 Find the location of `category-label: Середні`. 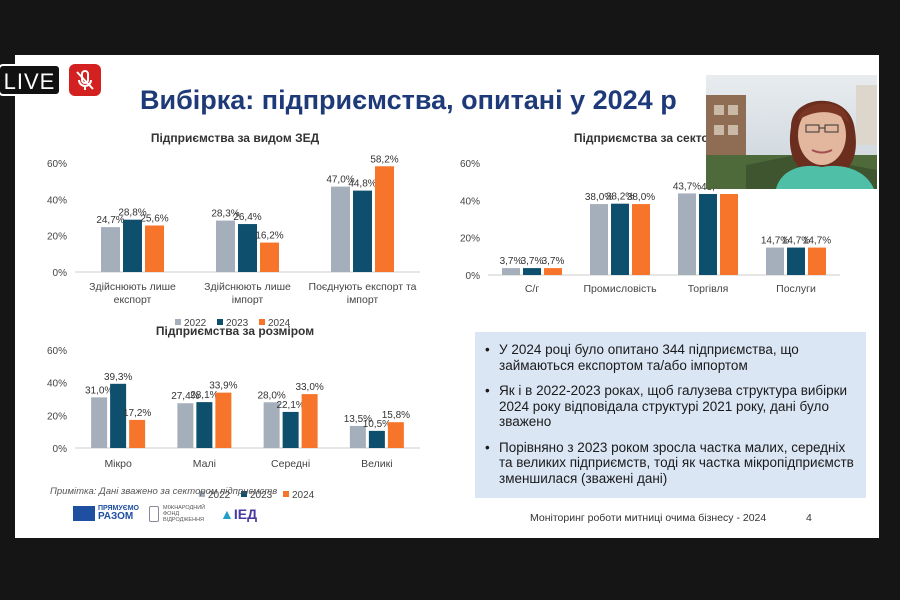

category-label: Середні is located at coordinates (290, 464).